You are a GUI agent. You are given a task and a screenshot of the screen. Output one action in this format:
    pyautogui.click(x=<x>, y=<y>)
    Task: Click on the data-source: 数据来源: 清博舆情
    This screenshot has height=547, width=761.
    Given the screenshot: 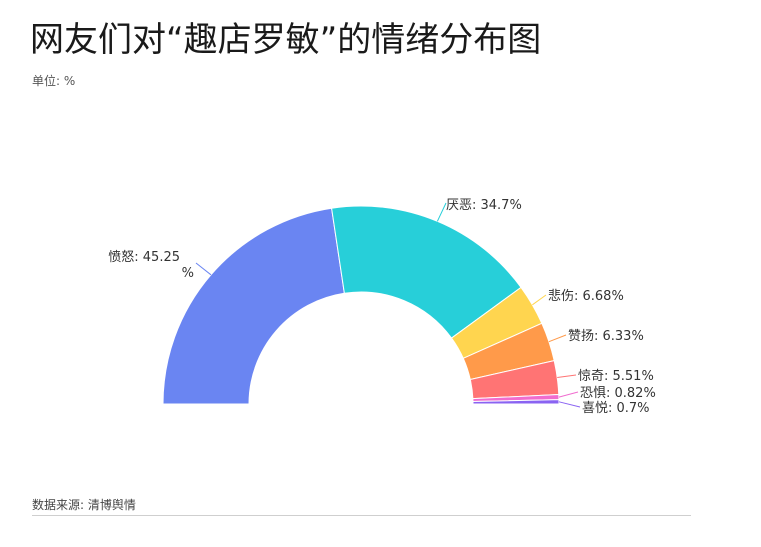 What is the action you would take?
    pyautogui.click(x=84, y=505)
    